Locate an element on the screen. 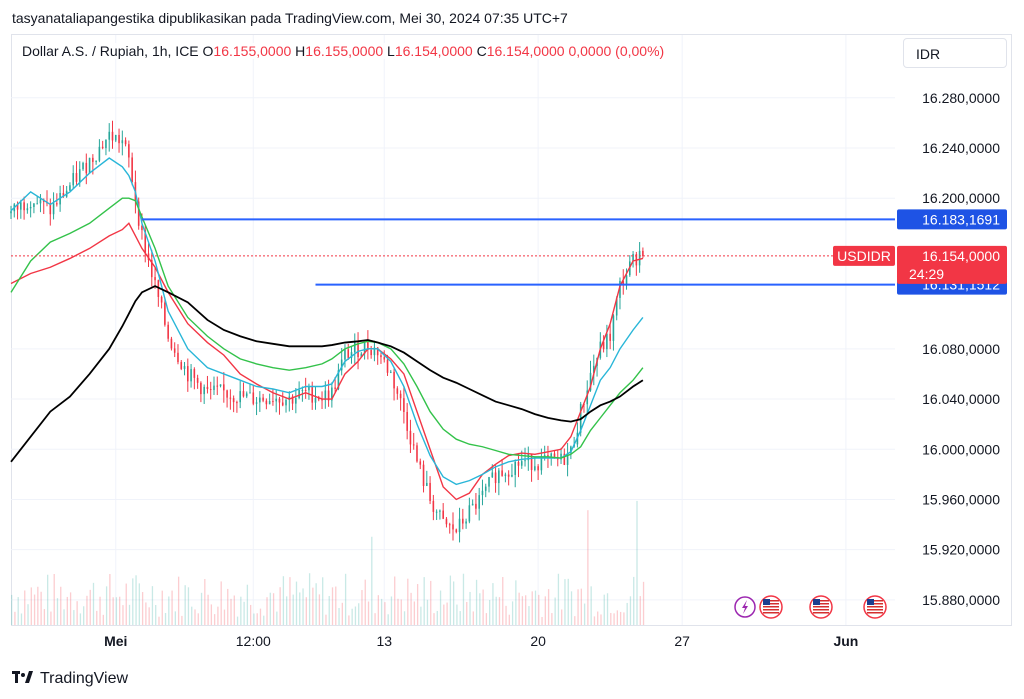 Image resolution: width=1024 pixels, height=699 pixels. last-price-label: 16.154,0000 is located at coordinates (961, 256).